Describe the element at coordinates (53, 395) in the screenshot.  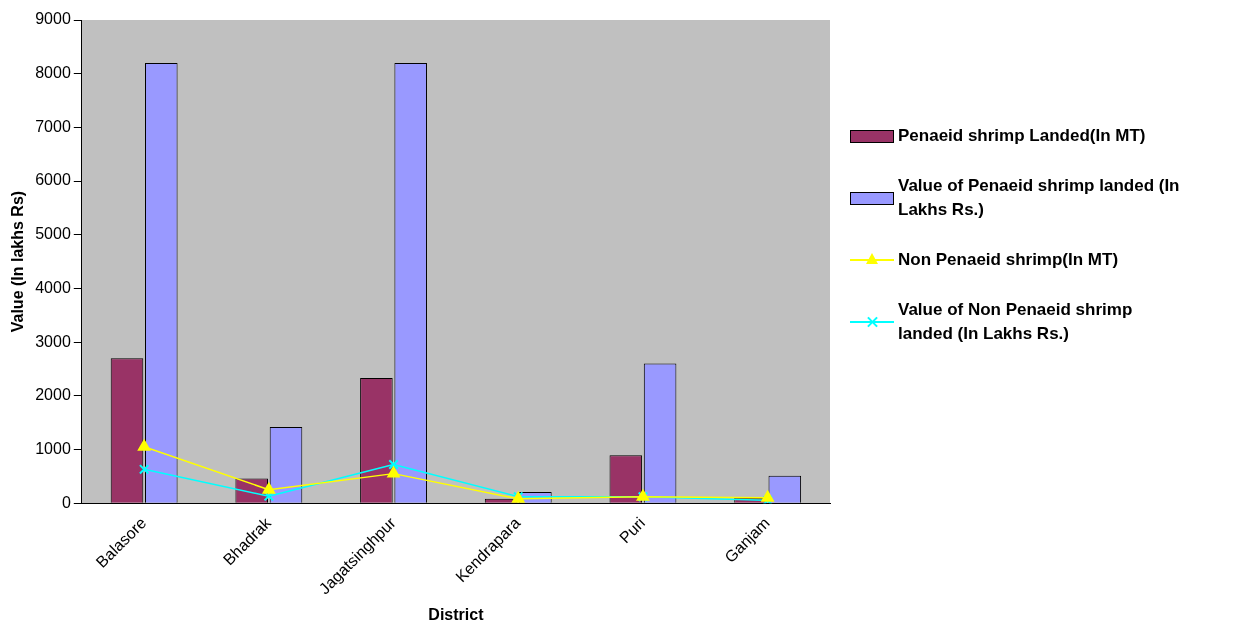
I see `y-tick-label: 2000` at that location.